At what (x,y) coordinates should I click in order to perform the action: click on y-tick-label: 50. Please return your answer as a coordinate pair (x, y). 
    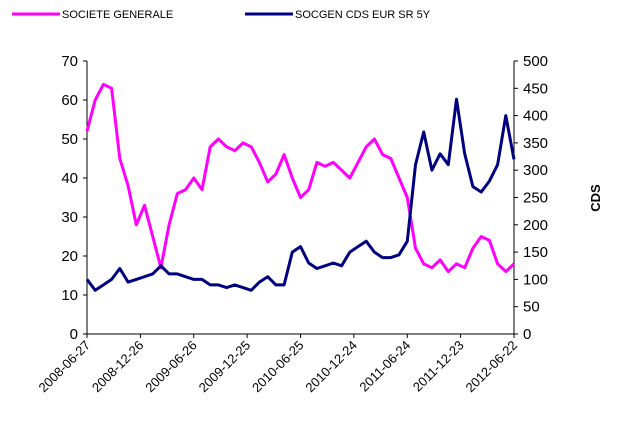
    Looking at the image, I should click on (69, 139).